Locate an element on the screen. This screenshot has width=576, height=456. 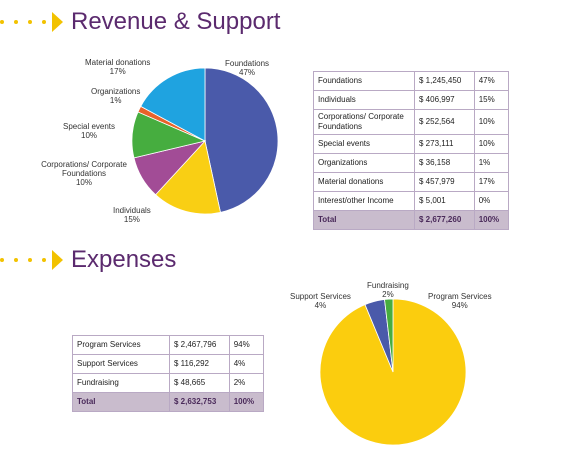
table-row: Fundraising $ 48,665 2% is located at coordinates (168, 383).